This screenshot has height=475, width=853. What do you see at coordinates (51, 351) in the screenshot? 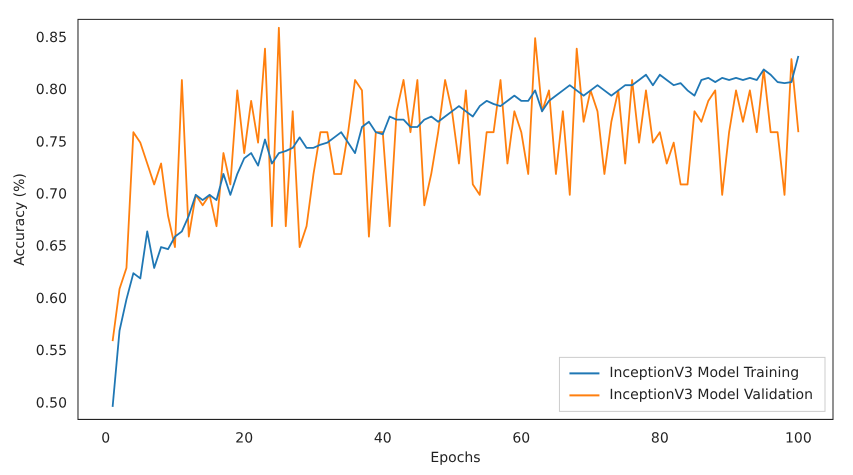
I see `y-tick-label: 0.55` at bounding box center [51, 351].